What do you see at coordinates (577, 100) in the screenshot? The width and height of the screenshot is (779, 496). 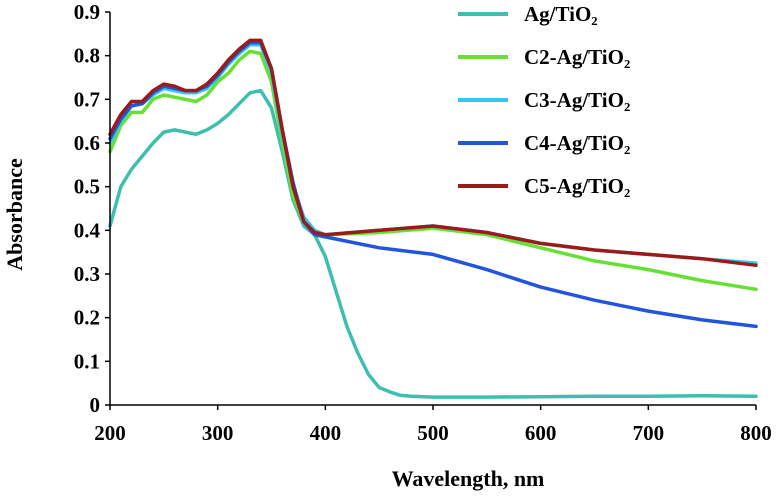 I see `legend-label-3: C3-Ag/TiO₂` at bounding box center [577, 100].